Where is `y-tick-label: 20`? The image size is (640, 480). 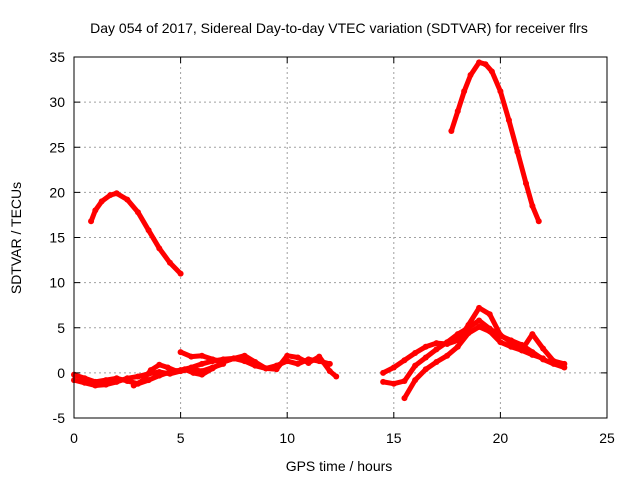
y-tick-label: 20 is located at coordinates (57, 192).